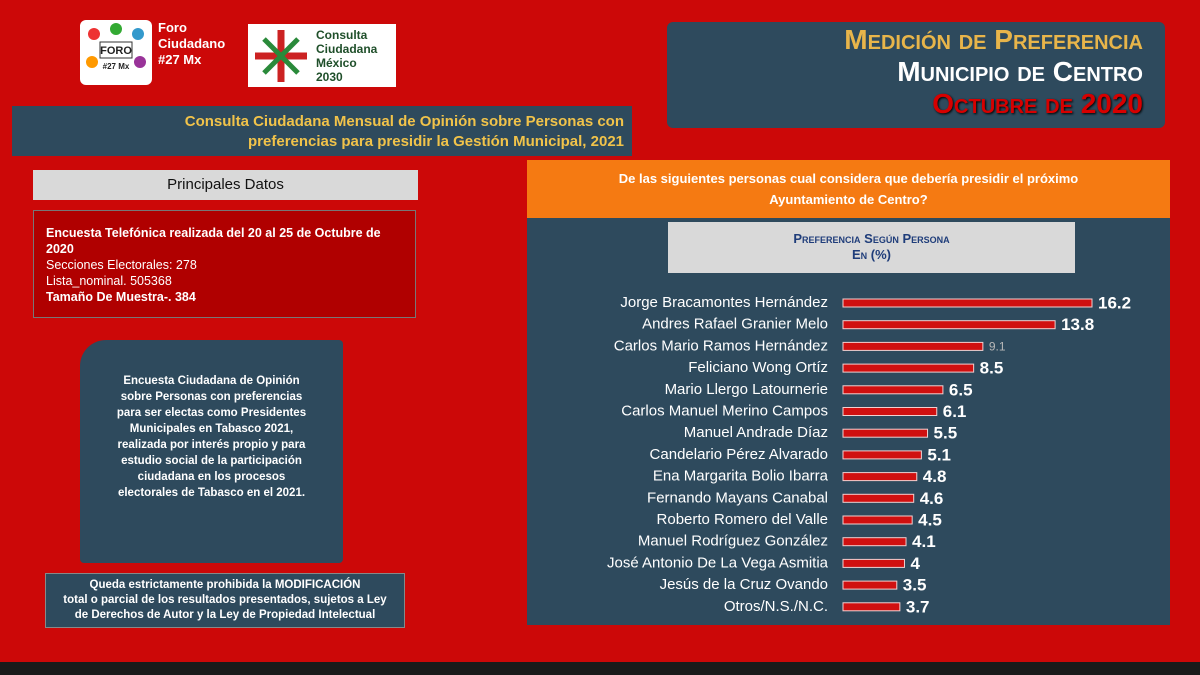 The height and width of the screenshot is (675, 1200). I want to click on value-label: 4.1, so click(924, 541).